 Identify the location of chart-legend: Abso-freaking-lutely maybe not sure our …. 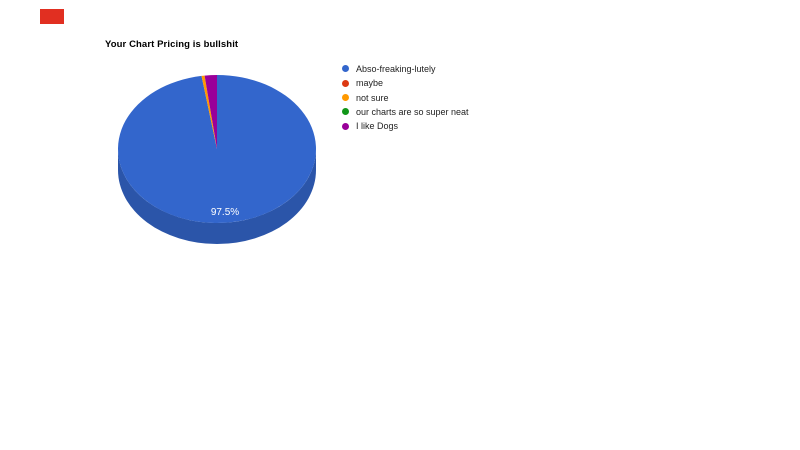
(405, 97).